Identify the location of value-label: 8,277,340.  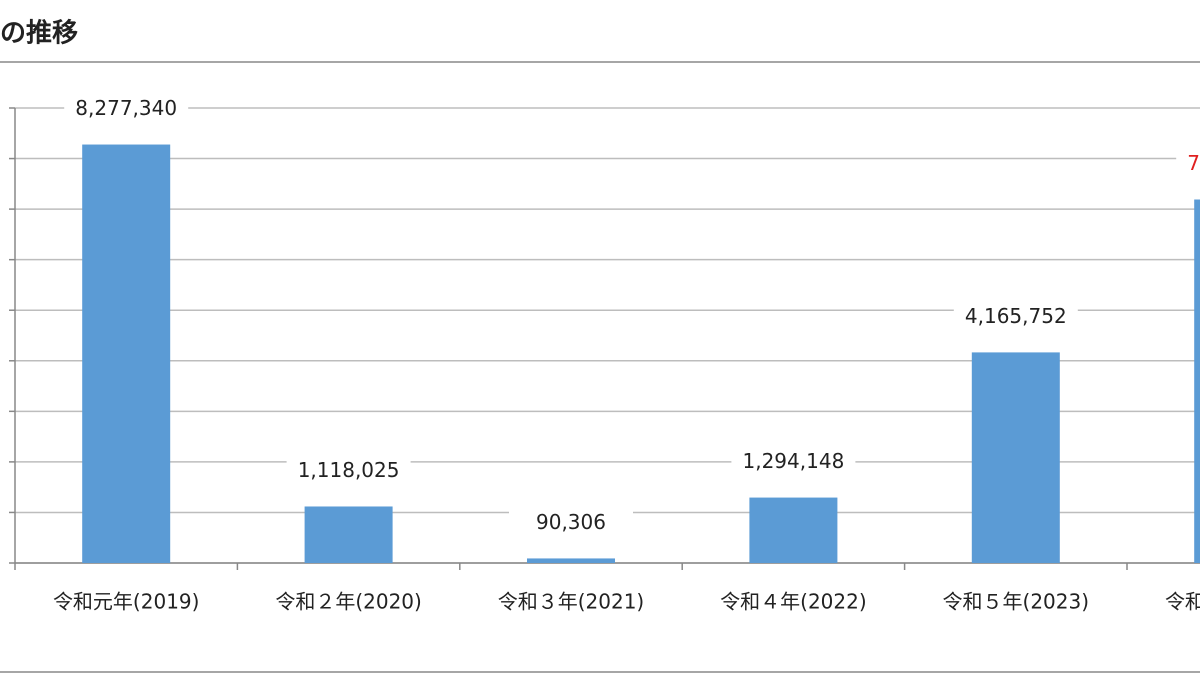
(126, 108).